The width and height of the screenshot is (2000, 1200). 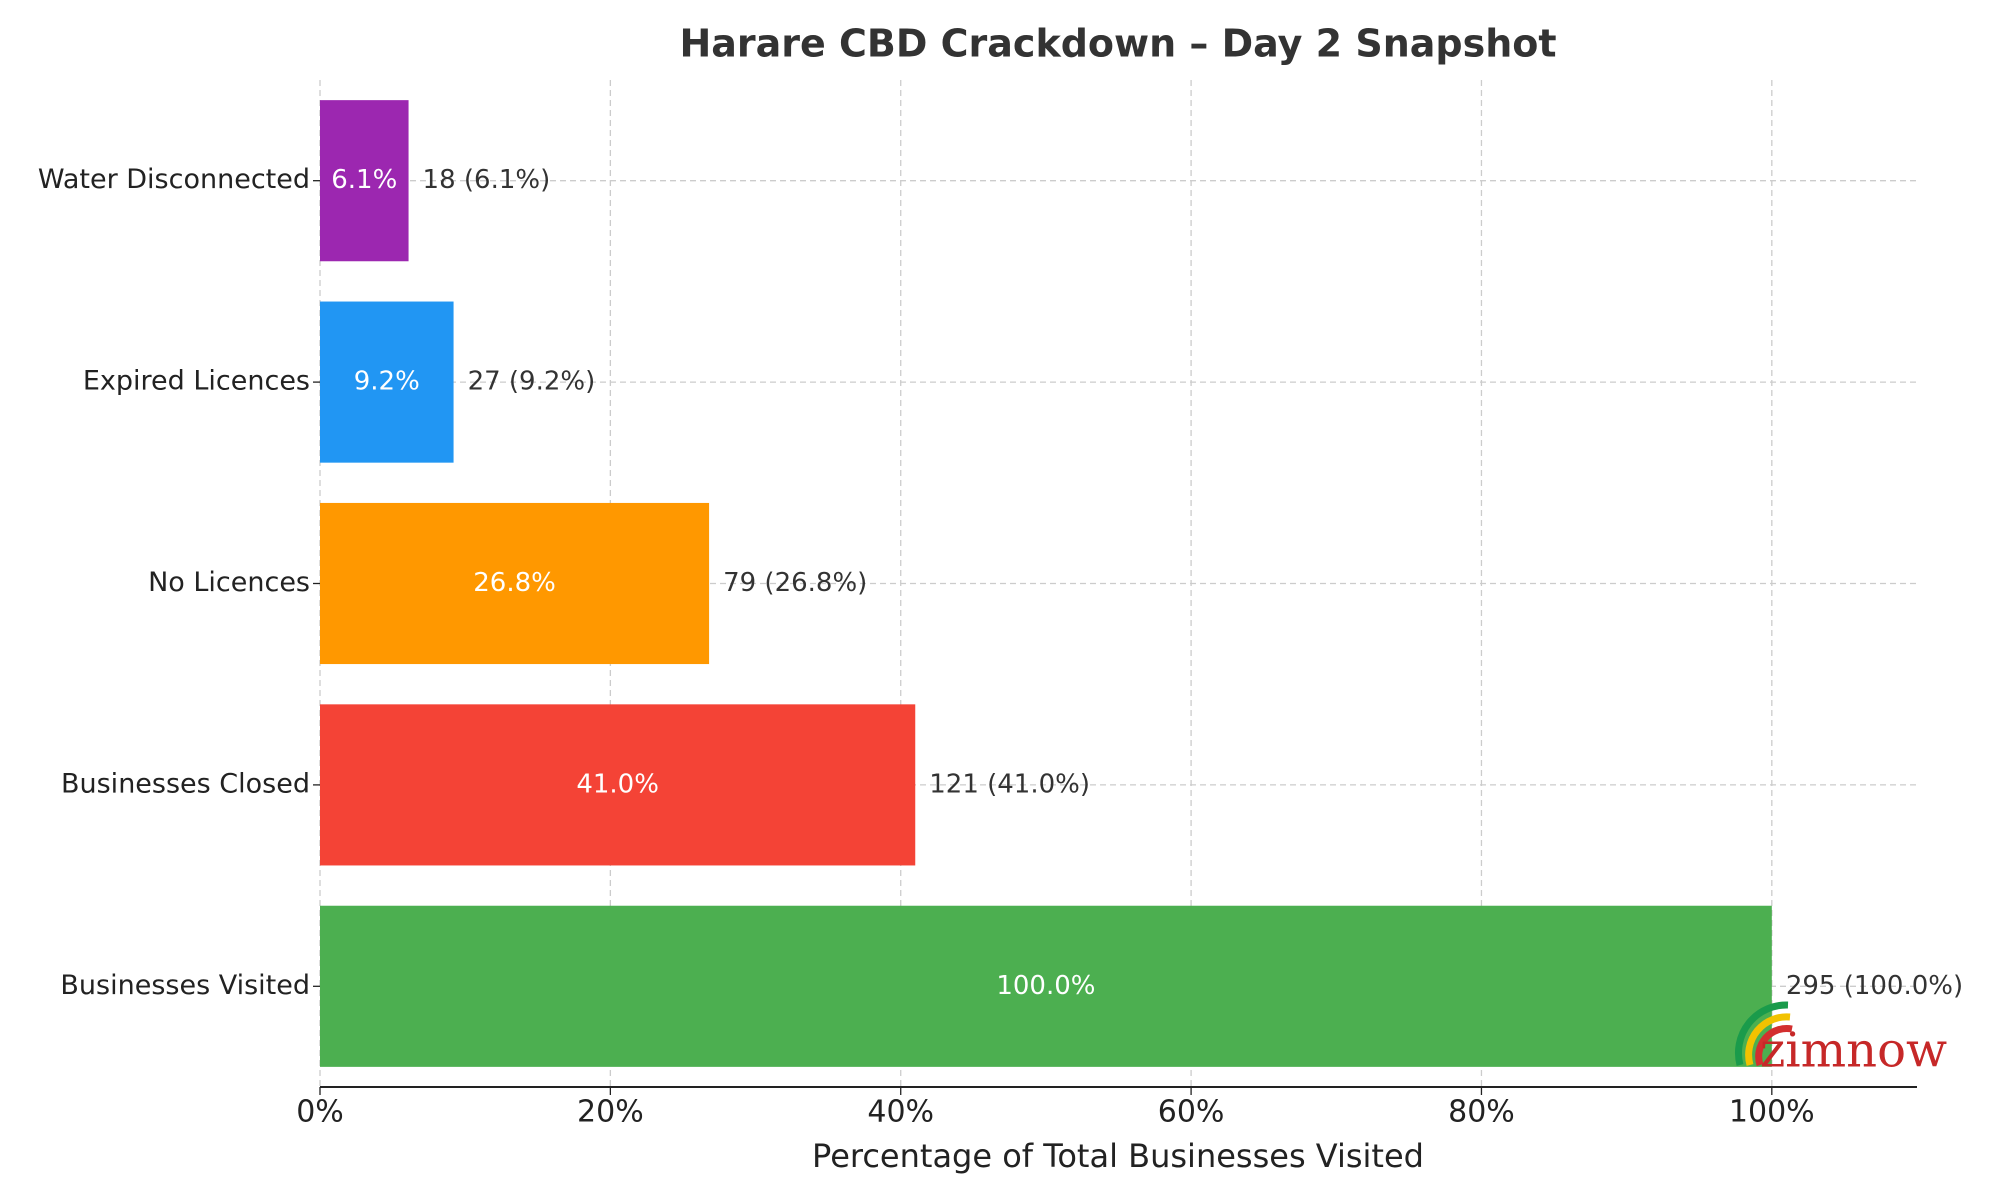 What do you see at coordinates (610, 1112) in the screenshot?
I see `x-tick-label: 20%` at bounding box center [610, 1112].